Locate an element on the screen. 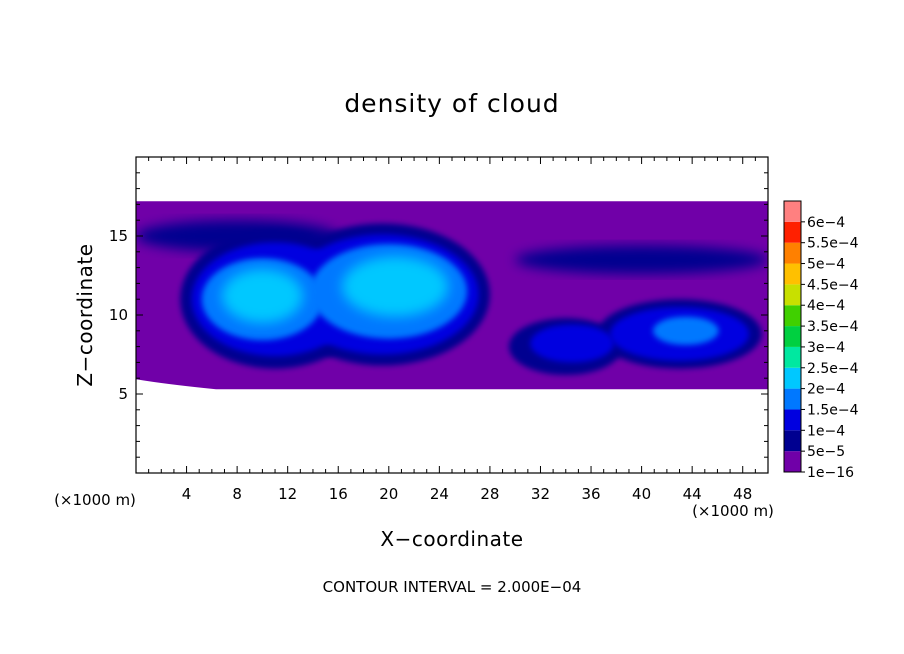 Image resolution: width=904 pixels, height=654 pixels. contour-interval-note: CONTOUR INTERVAL = 2.000E−04 is located at coordinates (452, 587).